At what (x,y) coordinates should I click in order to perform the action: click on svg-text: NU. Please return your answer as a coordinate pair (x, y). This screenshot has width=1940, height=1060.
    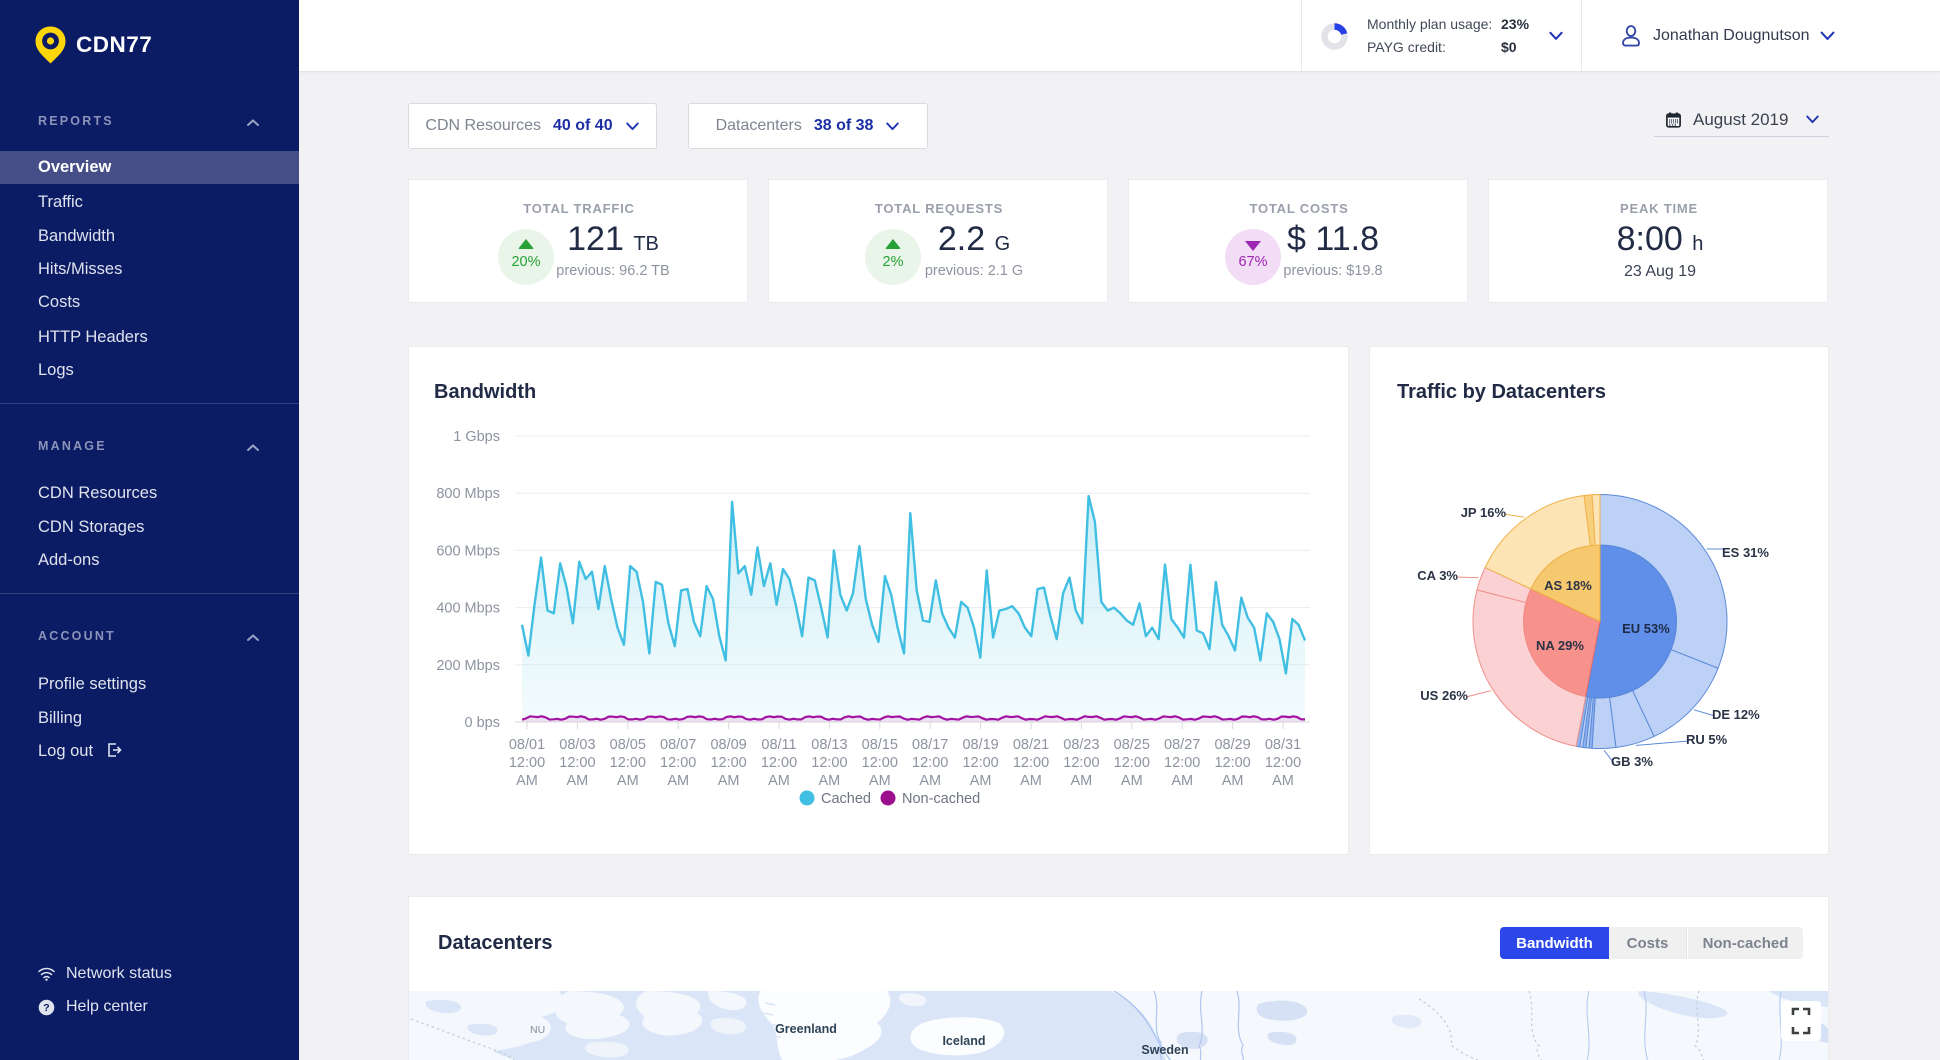
    Looking at the image, I should click on (537, 1030).